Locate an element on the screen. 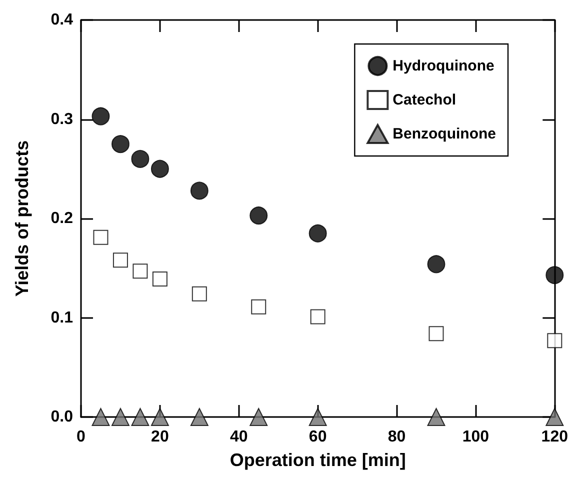  y-axis-title: Yields of products is located at coordinates (22, 218).